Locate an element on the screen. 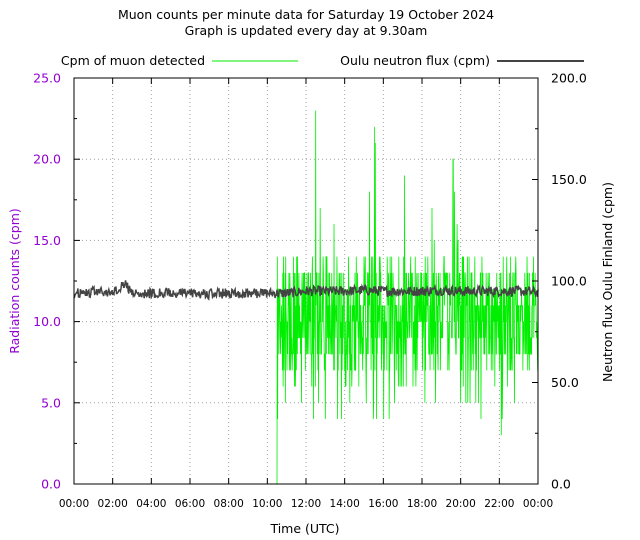 Image resolution: width=640 pixels, height=540 pixels. y-left-tick-label: 25.0 is located at coordinates (47, 78).